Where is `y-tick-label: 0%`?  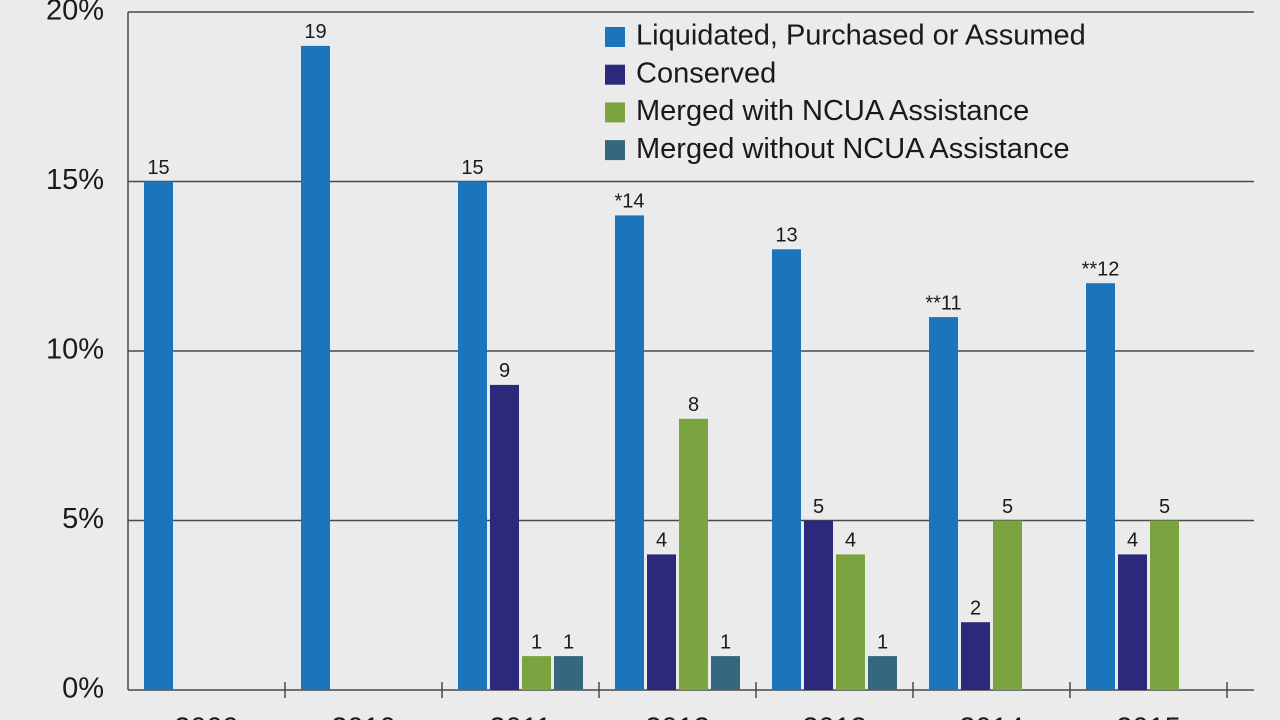 y-tick-label: 0% is located at coordinates (83, 689).